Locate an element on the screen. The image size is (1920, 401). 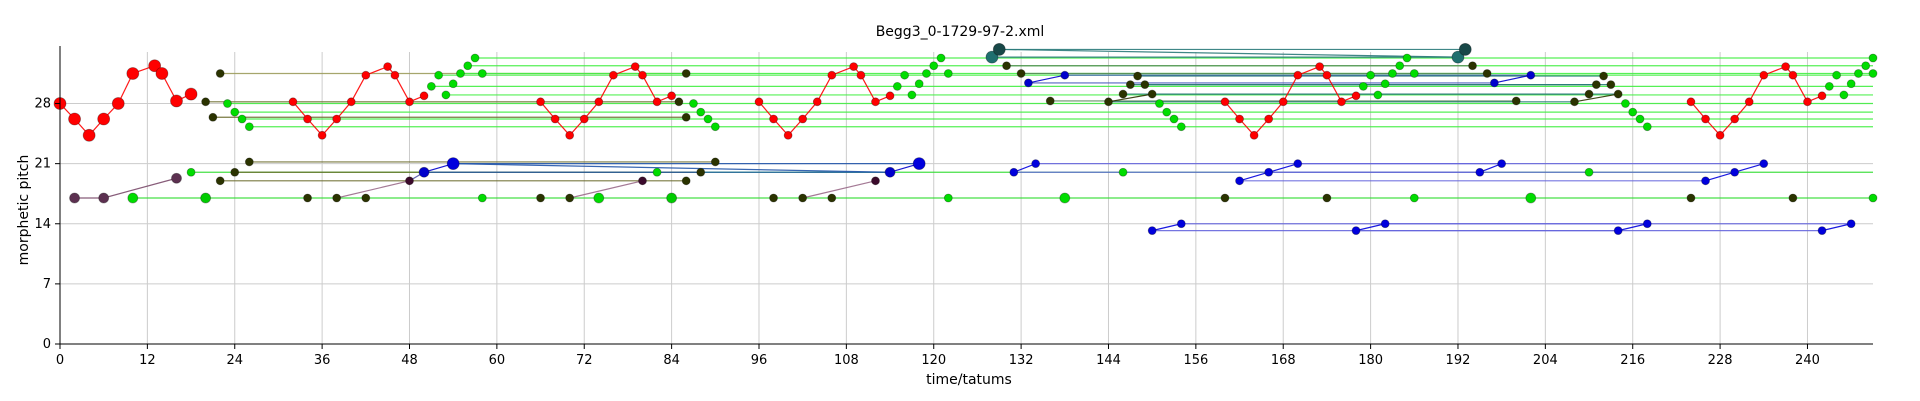
x-tick-label: 60 is located at coordinates (497, 360).